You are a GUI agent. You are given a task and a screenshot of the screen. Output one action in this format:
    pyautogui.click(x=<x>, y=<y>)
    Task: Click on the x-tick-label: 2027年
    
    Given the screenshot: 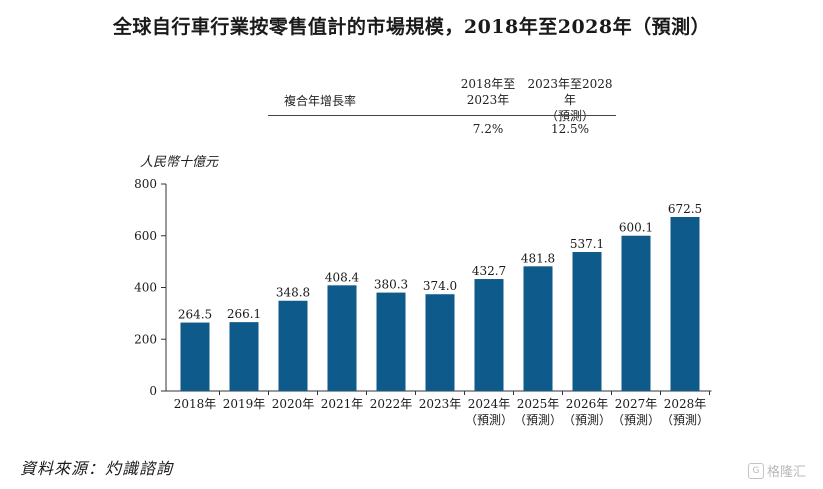 What is the action you would take?
    pyautogui.click(x=636, y=404)
    